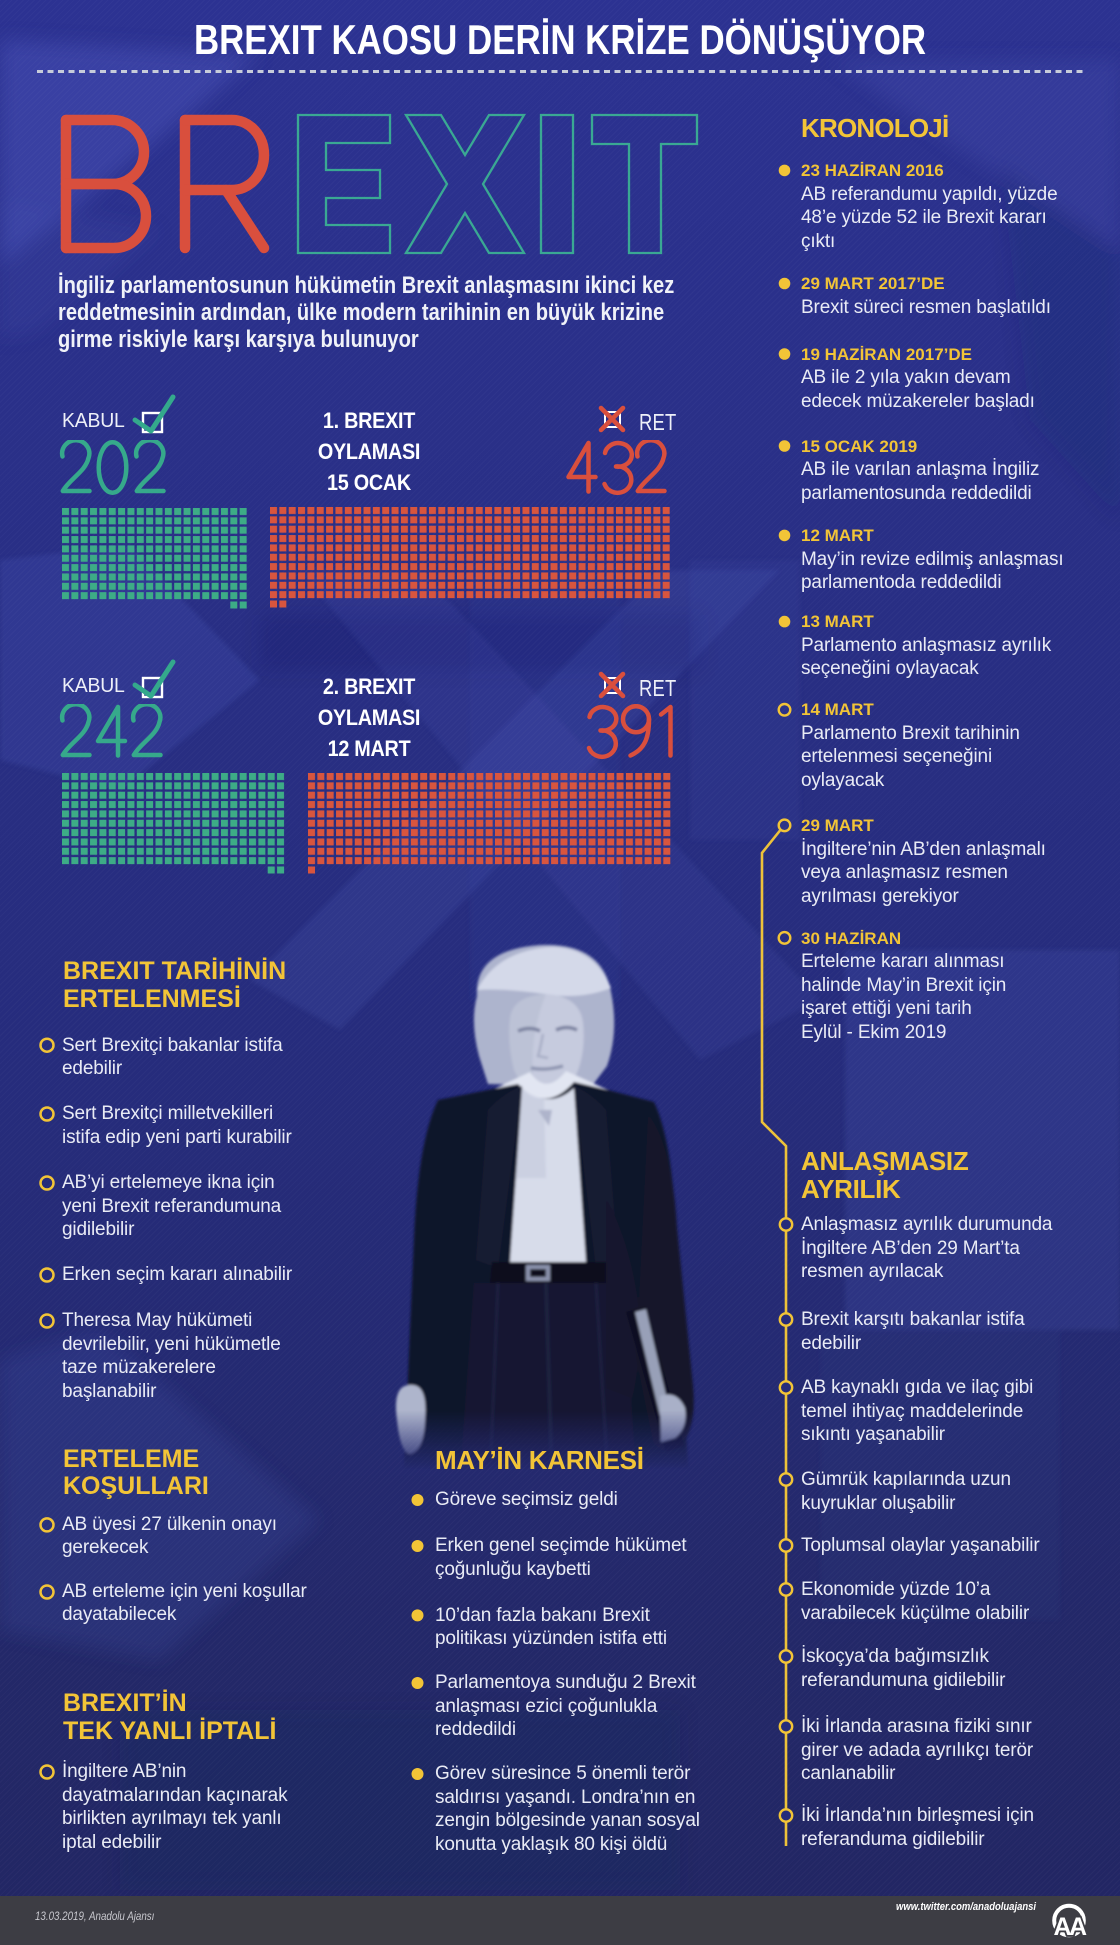 The width and height of the screenshot is (1120, 1945). What do you see at coordinates (1070, 1927) in the screenshot?
I see `svg-text: AA` at bounding box center [1070, 1927].